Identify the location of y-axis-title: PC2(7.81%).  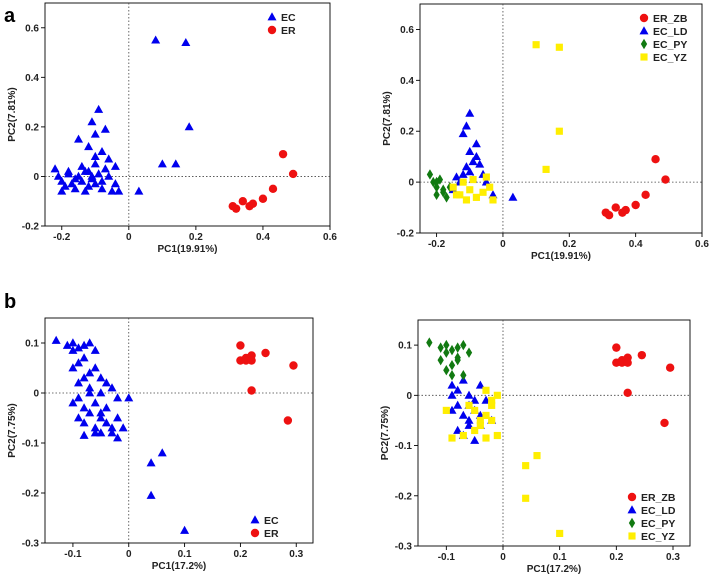
(387, 118).